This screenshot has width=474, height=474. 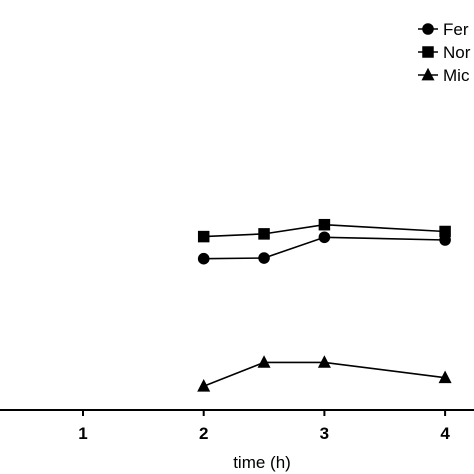 What do you see at coordinates (262, 462) in the screenshot?
I see `x-axis-label: time (h)` at bounding box center [262, 462].